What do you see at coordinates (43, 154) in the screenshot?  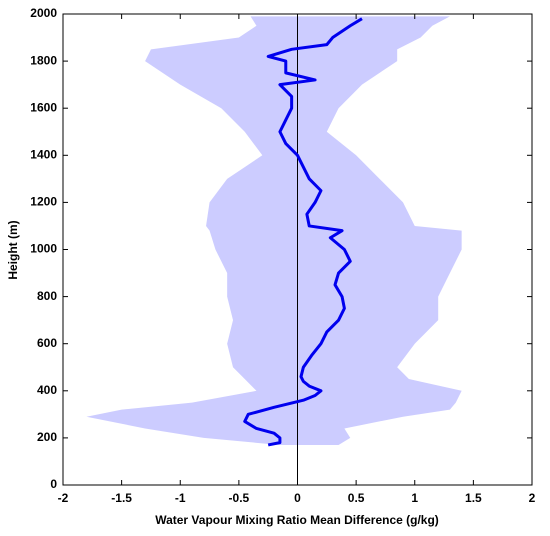 I see `y-tick-label: 1400` at bounding box center [43, 154].